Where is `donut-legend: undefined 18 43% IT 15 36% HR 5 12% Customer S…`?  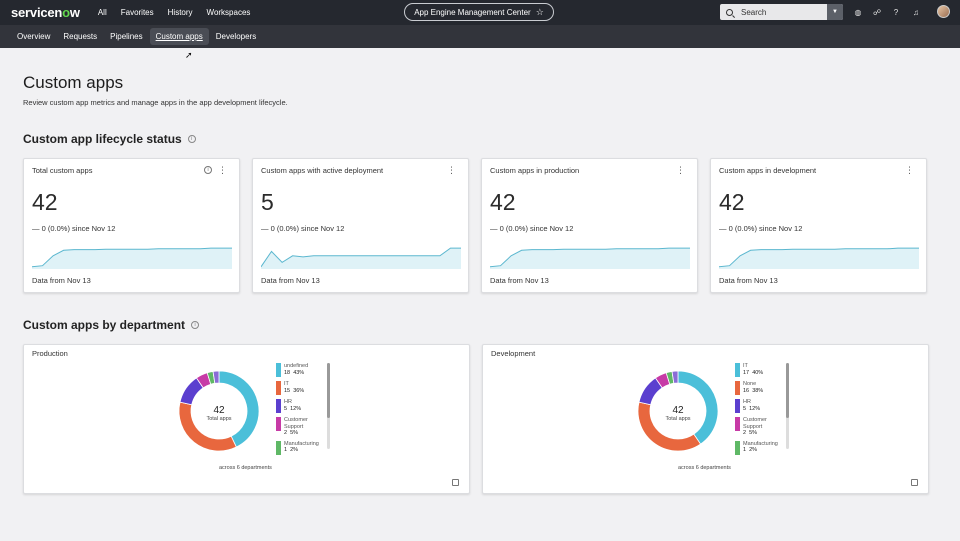 donut-legend: undefined 18 43% IT 15 36% HR 5 12% Customer S… is located at coordinates (302, 411).